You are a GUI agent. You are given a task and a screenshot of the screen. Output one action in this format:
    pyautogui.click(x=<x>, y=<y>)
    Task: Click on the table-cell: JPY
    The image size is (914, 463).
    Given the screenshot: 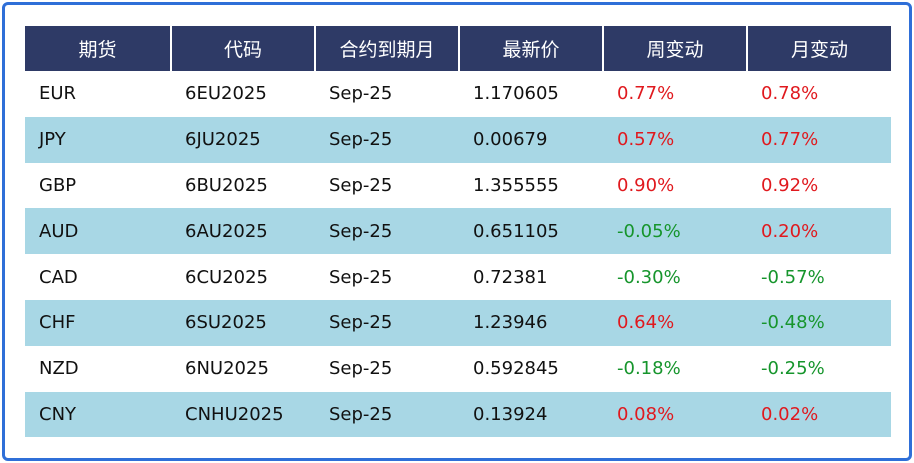 What is the action you would take?
    pyautogui.click(x=98, y=139)
    